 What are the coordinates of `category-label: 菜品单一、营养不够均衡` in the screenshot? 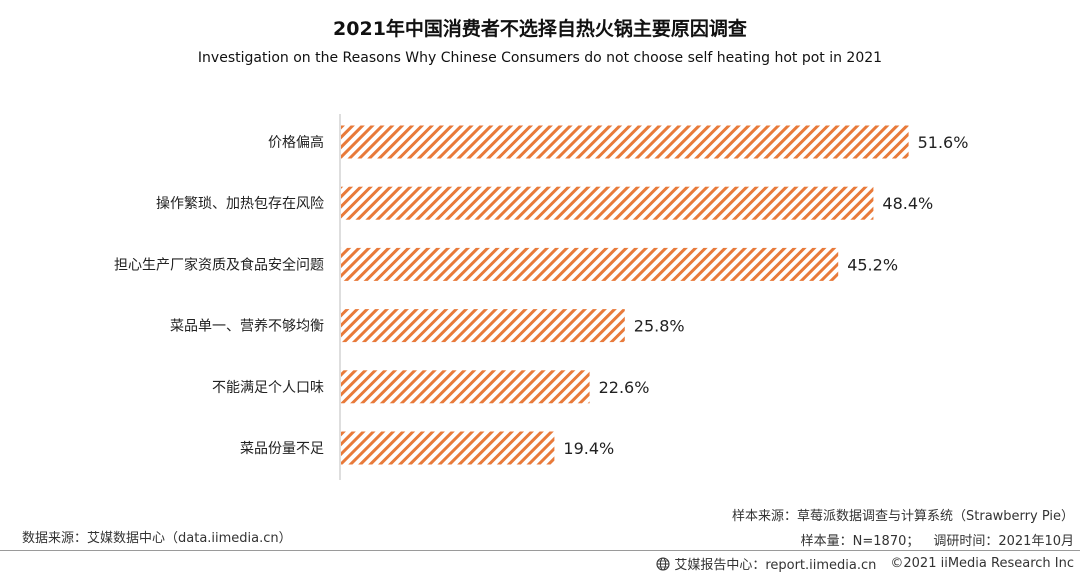 It's located at (247, 327).